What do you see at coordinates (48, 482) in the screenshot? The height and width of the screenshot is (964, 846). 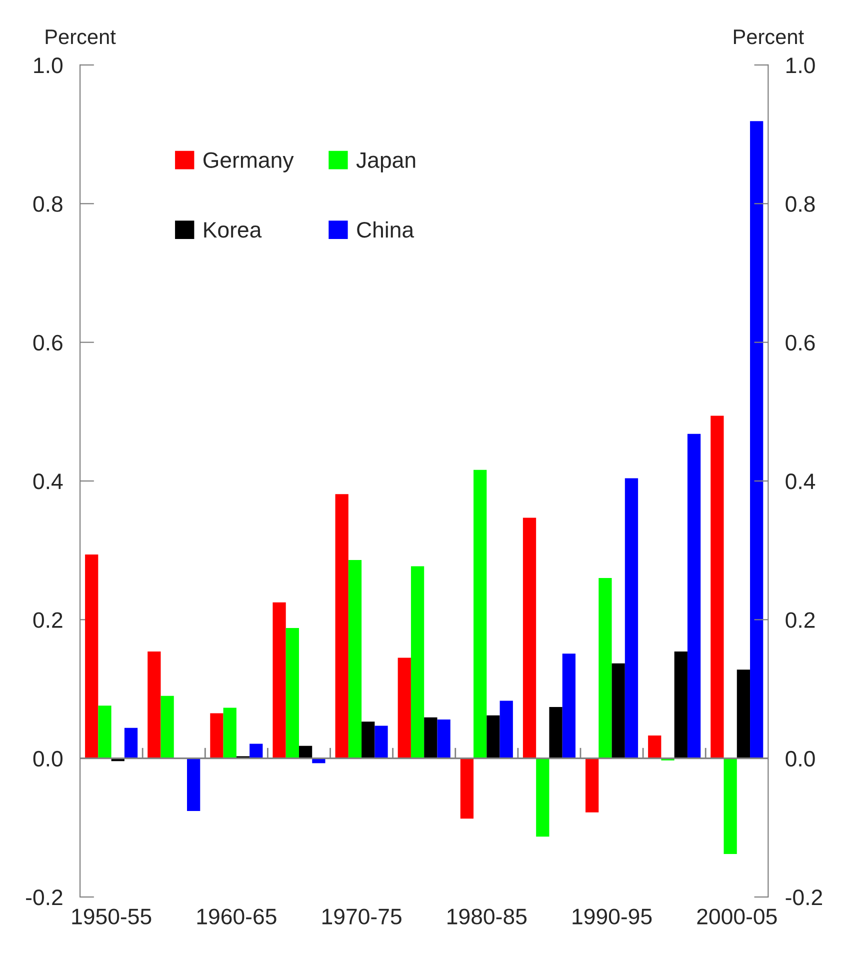 I see `y-tick-label: 0.4` at bounding box center [48, 482].